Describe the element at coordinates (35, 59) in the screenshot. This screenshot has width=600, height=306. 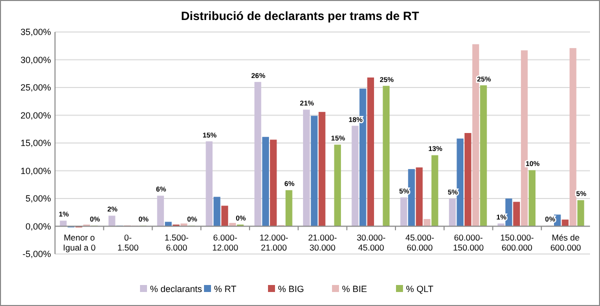
I see `y-tick-label: 30,00%` at that location.